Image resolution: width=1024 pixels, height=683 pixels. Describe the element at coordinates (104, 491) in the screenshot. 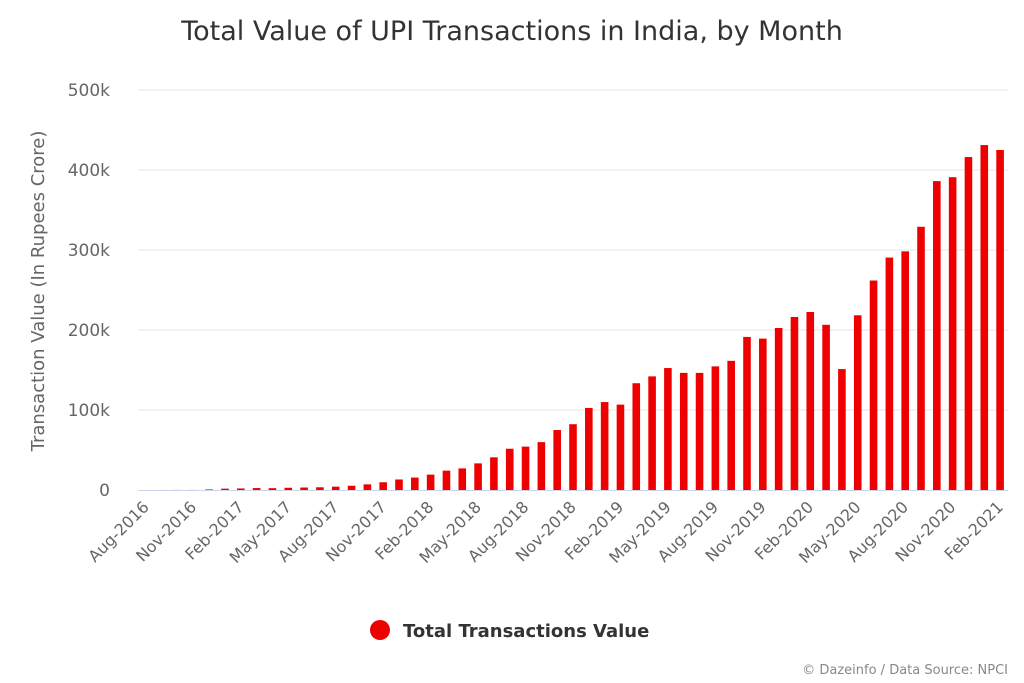

I see `y-tick-label: 0` at that location.